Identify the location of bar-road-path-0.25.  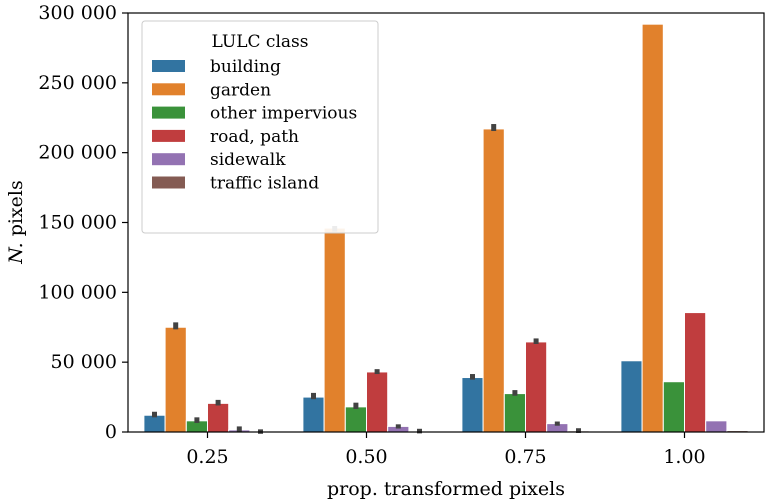
(218, 417).